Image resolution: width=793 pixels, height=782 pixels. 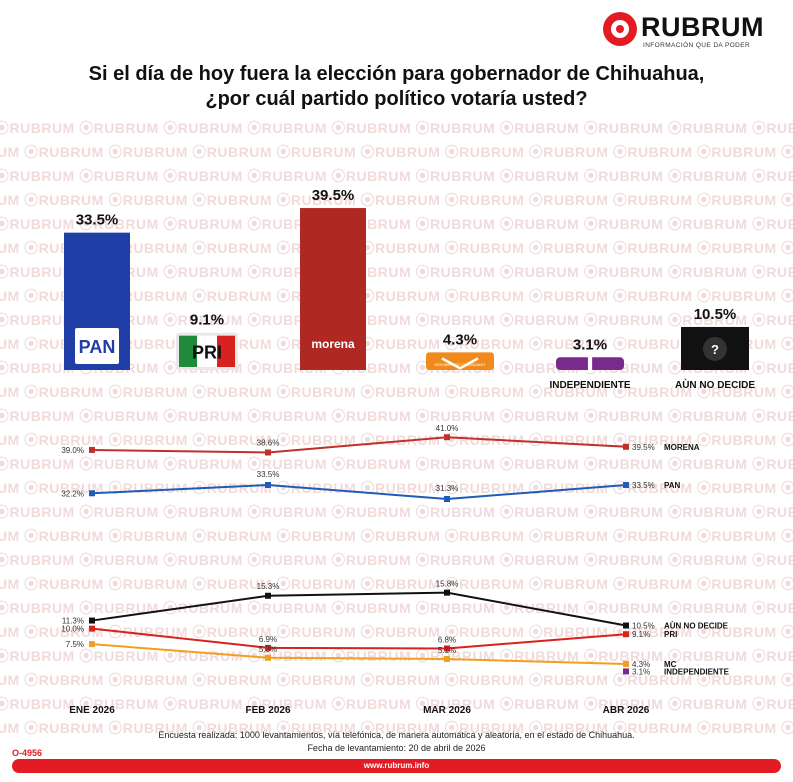 What do you see at coordinates (590, 344) in the screenshot?
I see `bar-value-label: 3.1%` at bounding box center [590, 344].